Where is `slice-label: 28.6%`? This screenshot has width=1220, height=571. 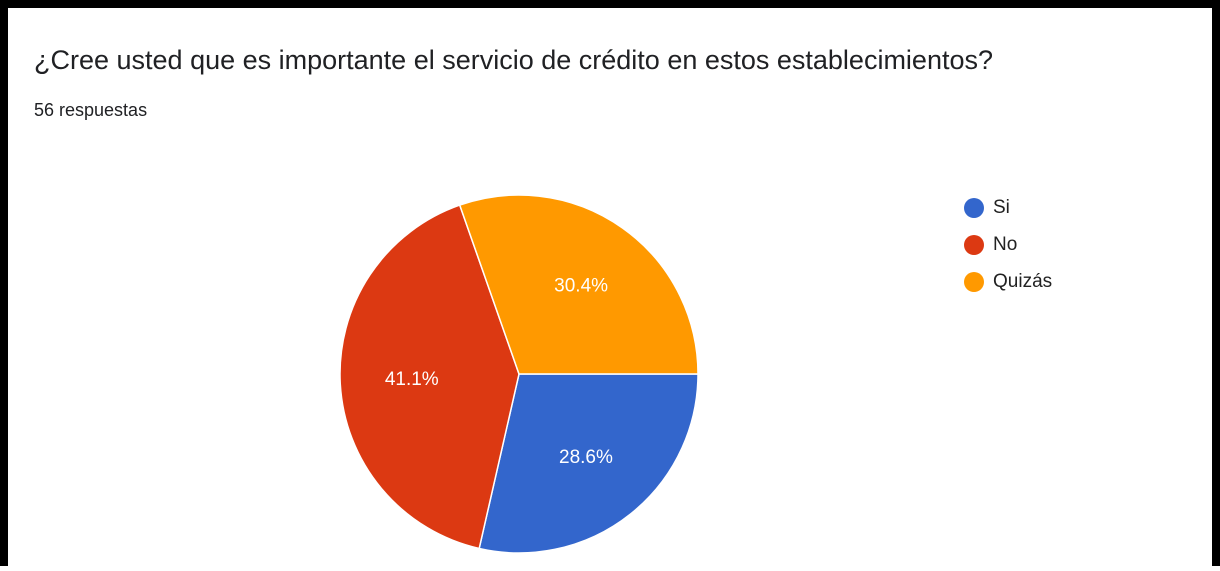 slice-label: 28.6% is located at coordinates (586, 457).